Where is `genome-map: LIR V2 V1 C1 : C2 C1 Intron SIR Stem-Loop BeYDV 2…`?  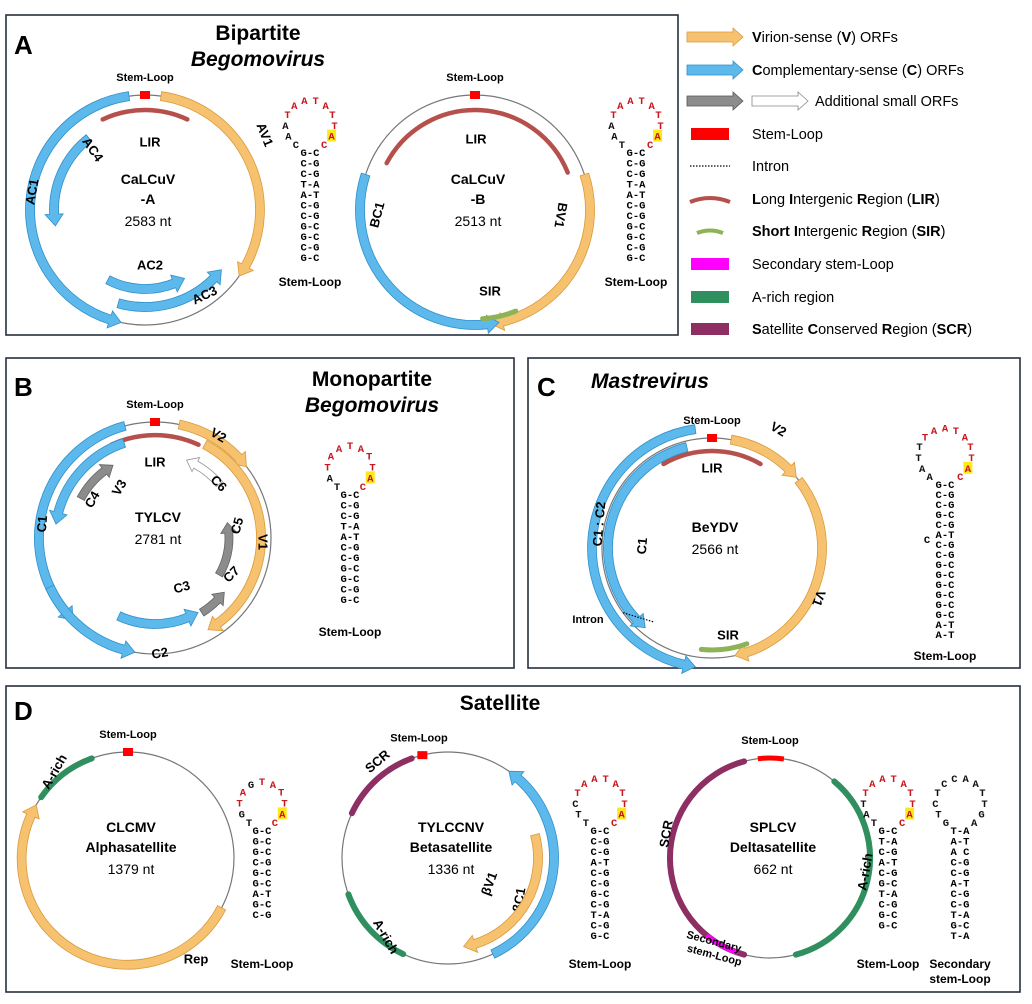
genome-map: LIR V2 V1 C1 : C2 C1 Intron SIR Stem-Loop BeYDV 2… is located at coordinates (700, 545).